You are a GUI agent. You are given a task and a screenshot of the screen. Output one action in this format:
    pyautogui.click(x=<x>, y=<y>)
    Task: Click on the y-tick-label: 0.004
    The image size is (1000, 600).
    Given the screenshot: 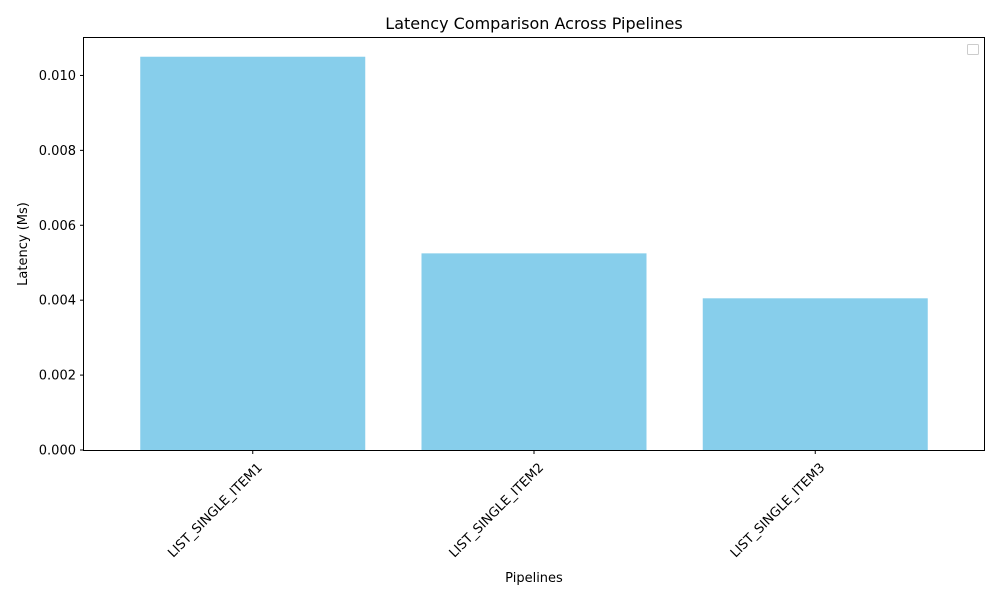 What is the action you would take?
    pyautogui.click(x=57, y=301)
    